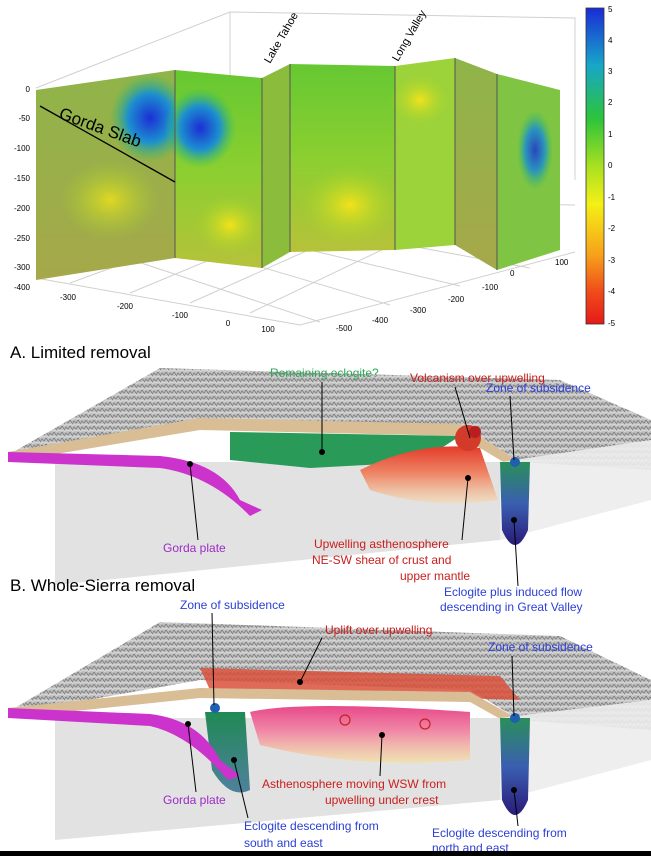 This screenshot has height=856, width=651. What do you see at coordinates (515, 718) in the screenshot?
I see `subsidence-dot-b-right` at bounding box center [515, 718].